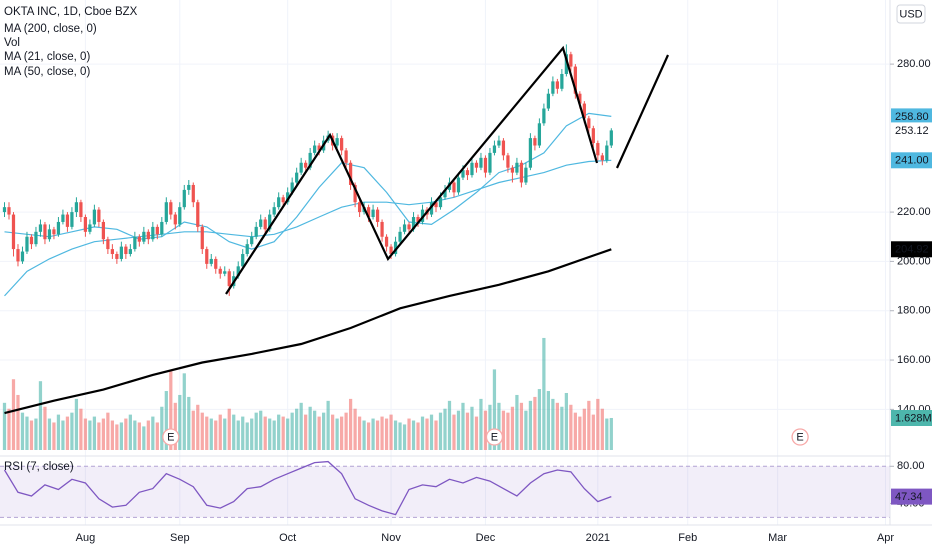  Describe the element at coordinates (494, 437) in the screenshot. I see `earnings-label: E` at that location.